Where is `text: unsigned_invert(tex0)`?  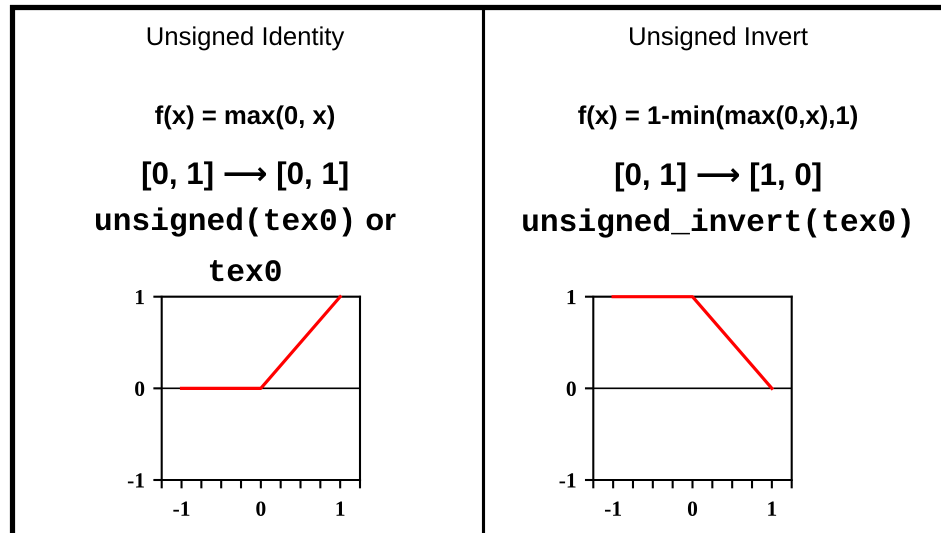
text: unsigned_invert(tex0) is located at coordinates (716, 223).